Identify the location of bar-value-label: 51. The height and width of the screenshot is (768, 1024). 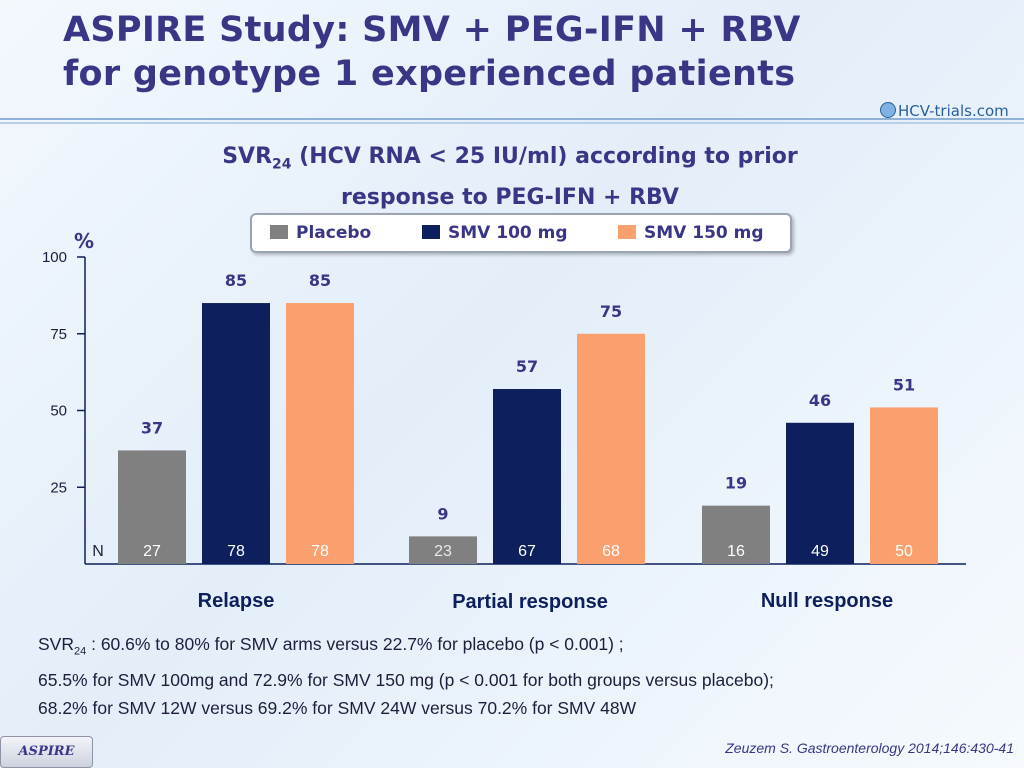
(904, 384).